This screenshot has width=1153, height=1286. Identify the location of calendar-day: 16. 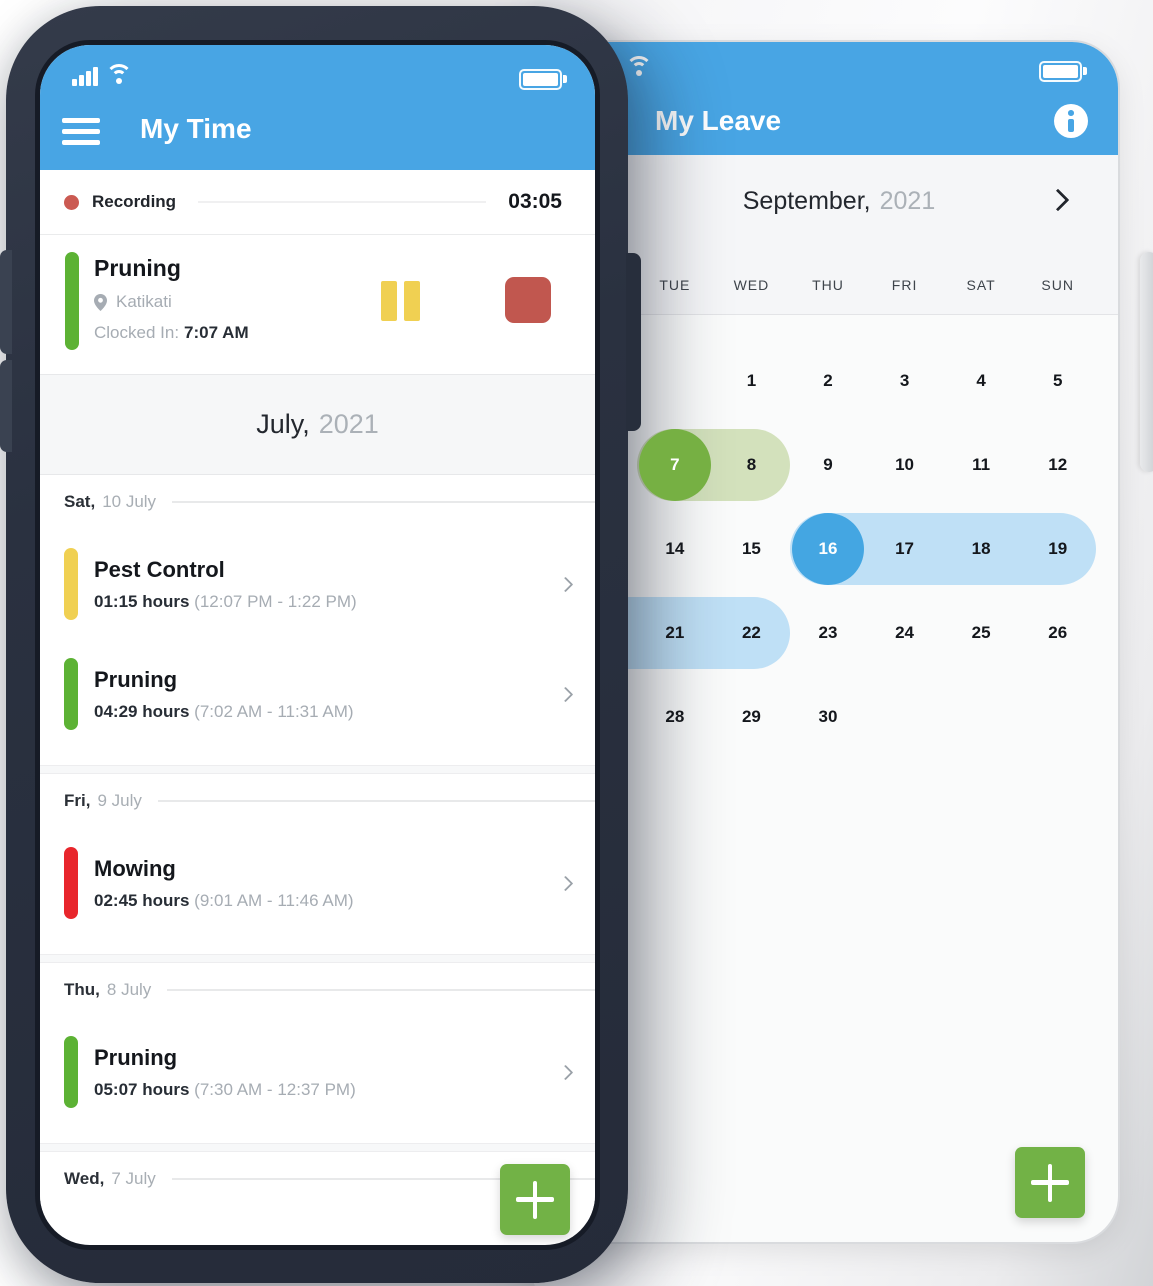
(828, 549).